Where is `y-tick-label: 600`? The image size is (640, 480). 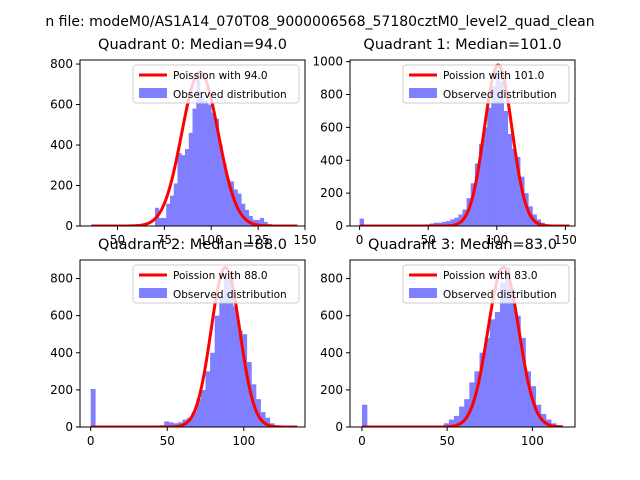
y-tick-label: 600 is located at coordinates (331, 127).